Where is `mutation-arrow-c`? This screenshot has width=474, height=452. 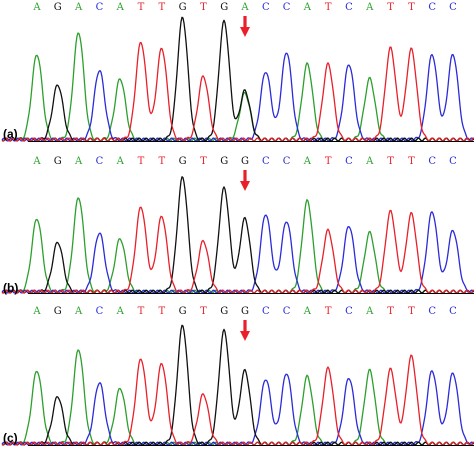 mutation-arrow-c is located at coordinates (245, 330).